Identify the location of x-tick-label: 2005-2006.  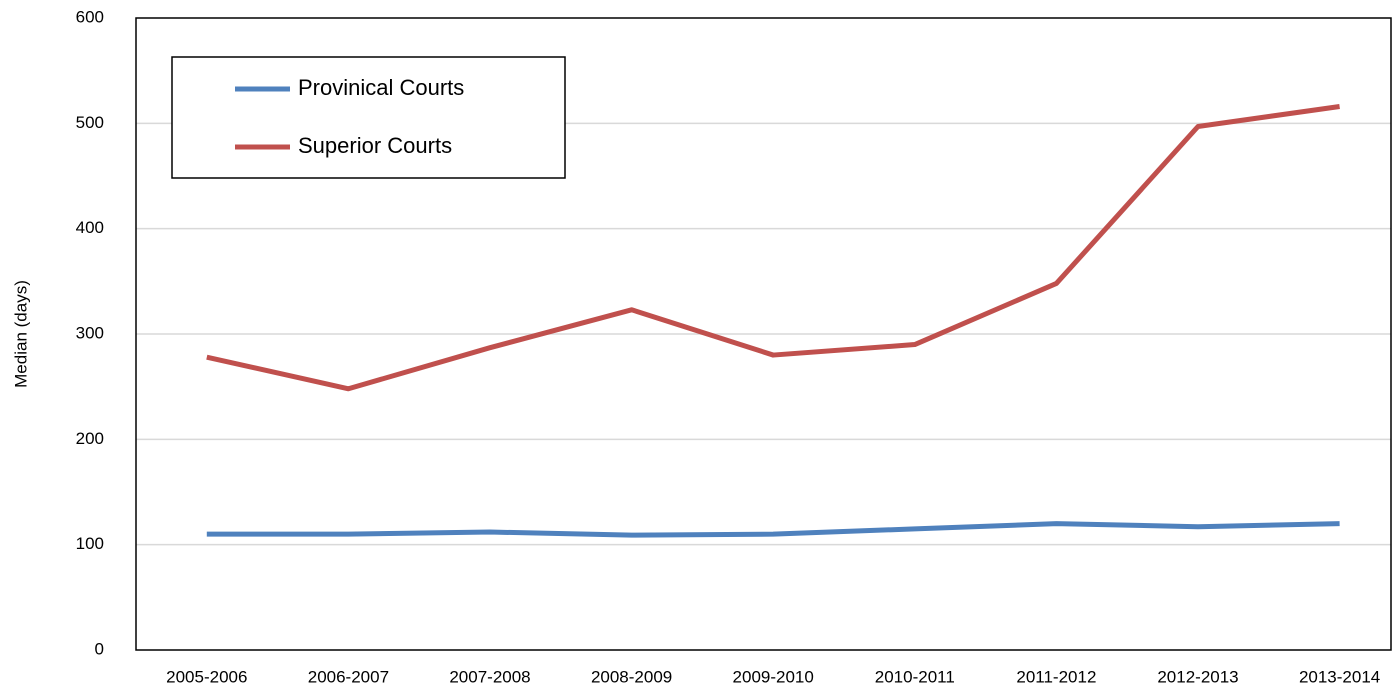
(206, 676).